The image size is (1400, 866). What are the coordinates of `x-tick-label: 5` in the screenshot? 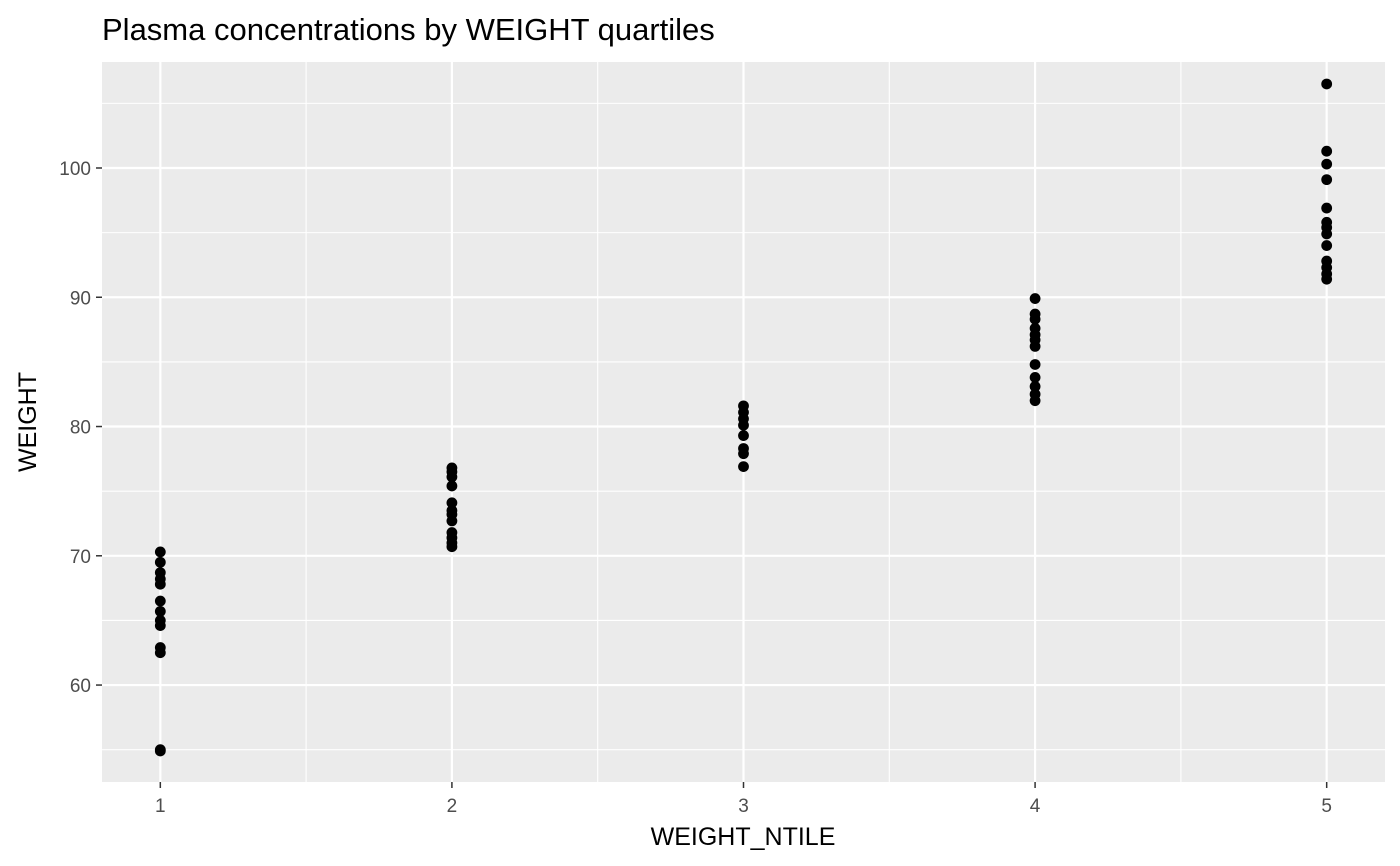 It's located at (1326, 806).